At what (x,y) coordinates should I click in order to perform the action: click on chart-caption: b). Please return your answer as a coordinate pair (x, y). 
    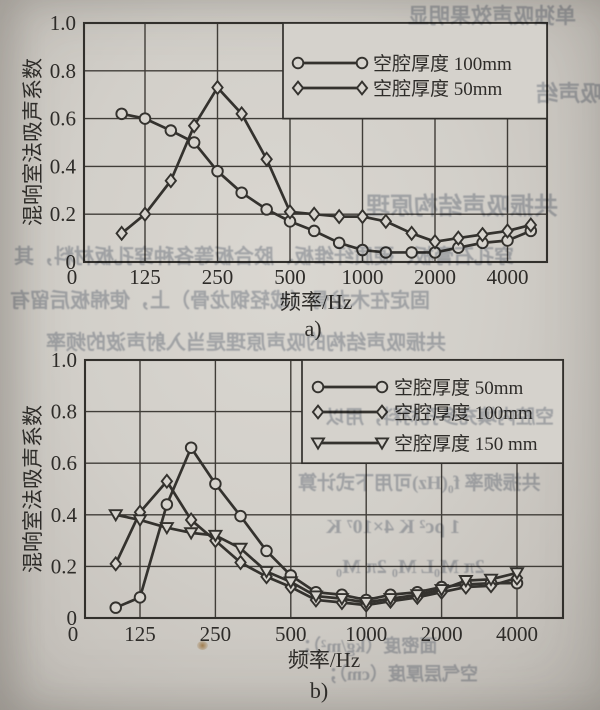
    Looking at the image, I should click on (319, 690).